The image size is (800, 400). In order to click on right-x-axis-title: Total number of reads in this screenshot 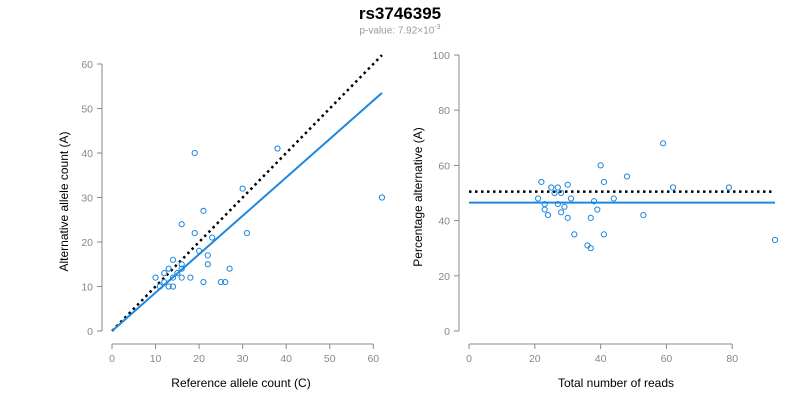, I will do `click(616, 383)`.